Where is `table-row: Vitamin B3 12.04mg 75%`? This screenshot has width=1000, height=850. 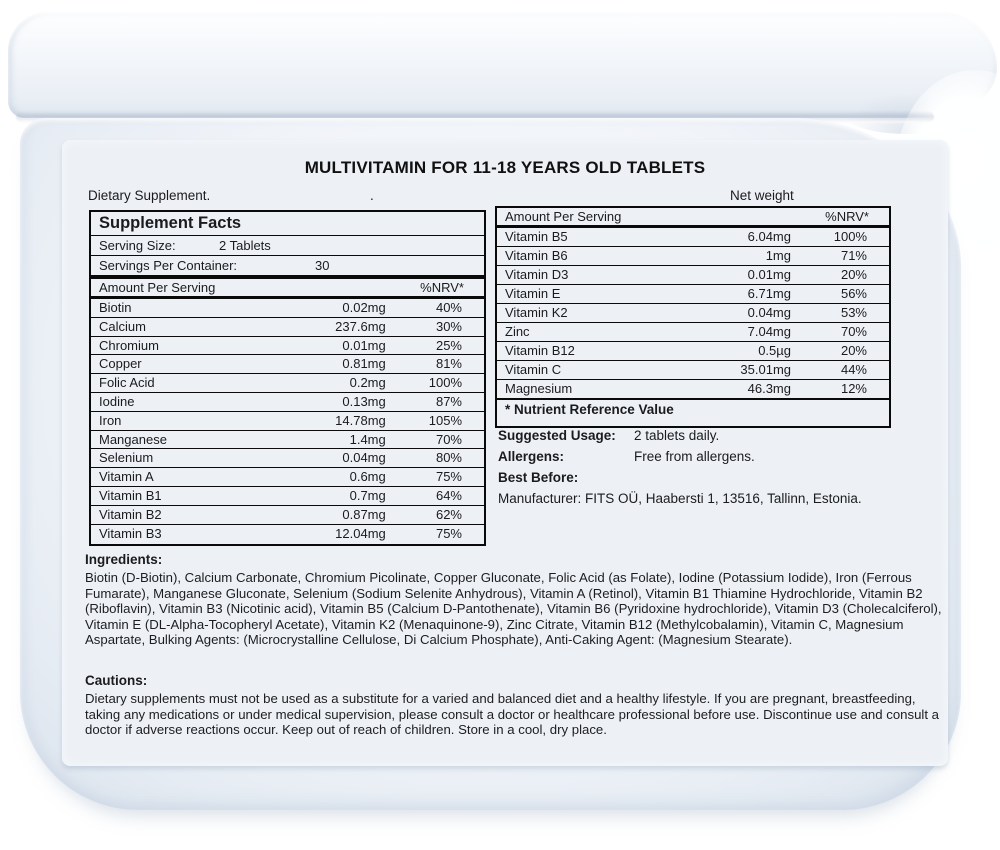 table-row: Vitamin B3 12.04mg 75% is located at coordinates (287, 534).